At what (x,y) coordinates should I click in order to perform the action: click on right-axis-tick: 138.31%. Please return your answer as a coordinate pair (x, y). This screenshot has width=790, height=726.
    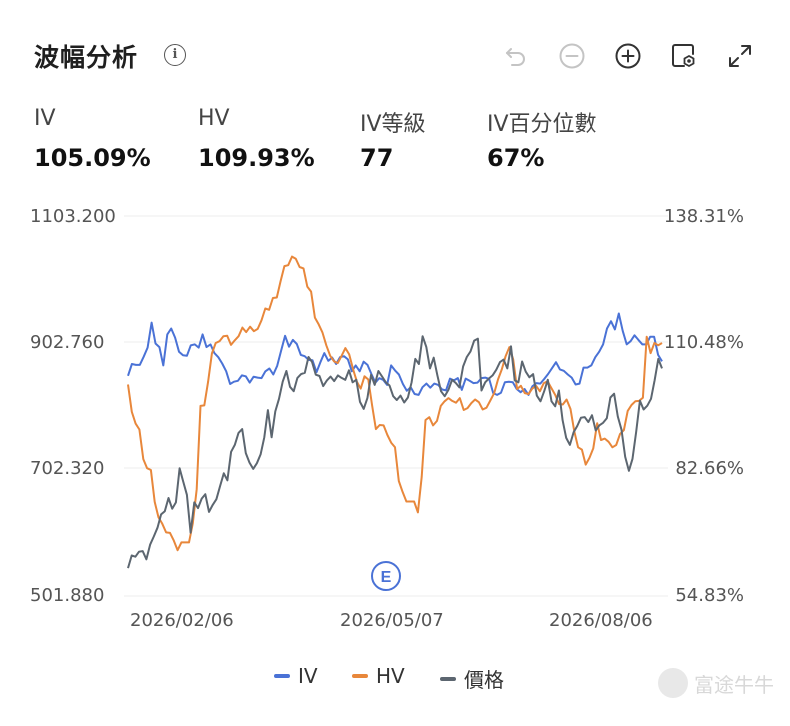
    Looking at the image, I should click on (703, 216).